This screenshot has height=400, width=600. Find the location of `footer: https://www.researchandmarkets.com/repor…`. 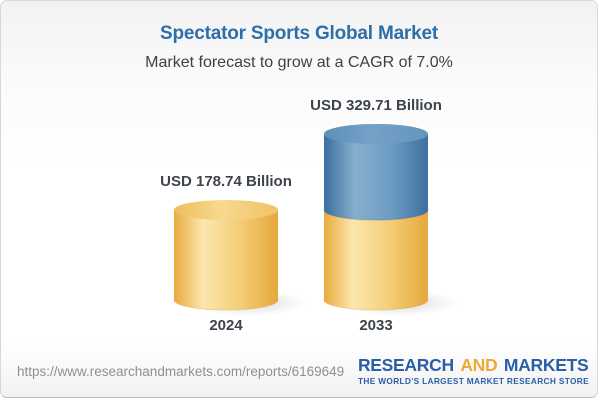

footer: https://www.researchandmarkets.com/repor… is located at coordinates (299, 373).